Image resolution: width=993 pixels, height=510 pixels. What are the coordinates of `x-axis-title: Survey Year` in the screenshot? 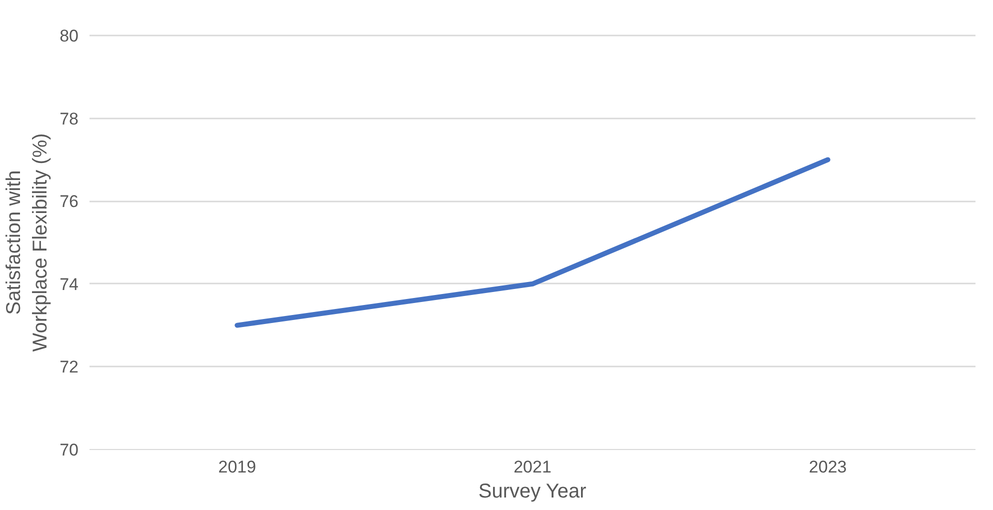 It's located at (532, 491).